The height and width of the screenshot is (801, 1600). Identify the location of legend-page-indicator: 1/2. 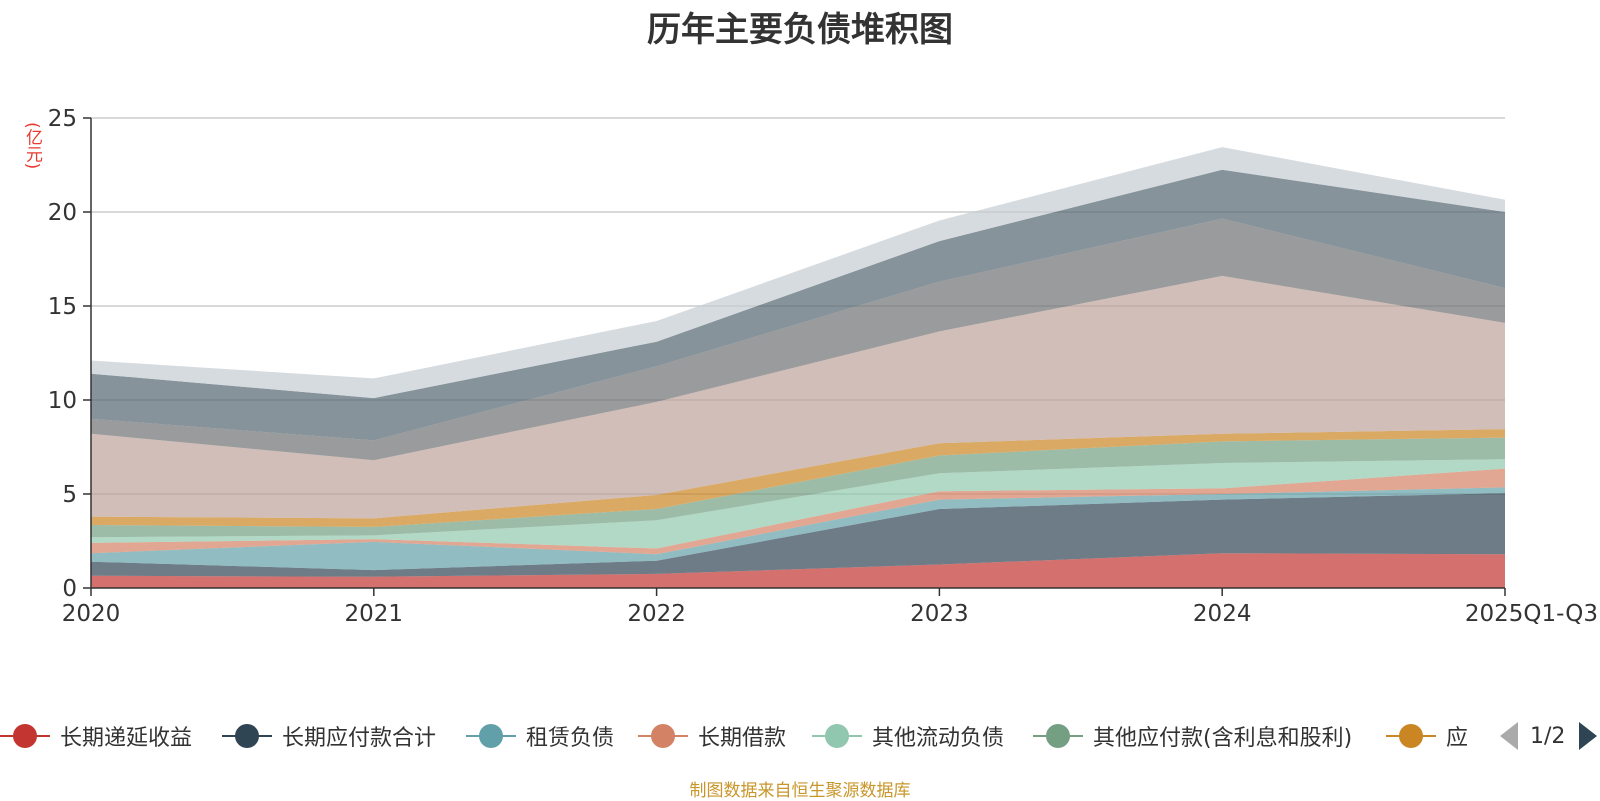
(1548, 736).